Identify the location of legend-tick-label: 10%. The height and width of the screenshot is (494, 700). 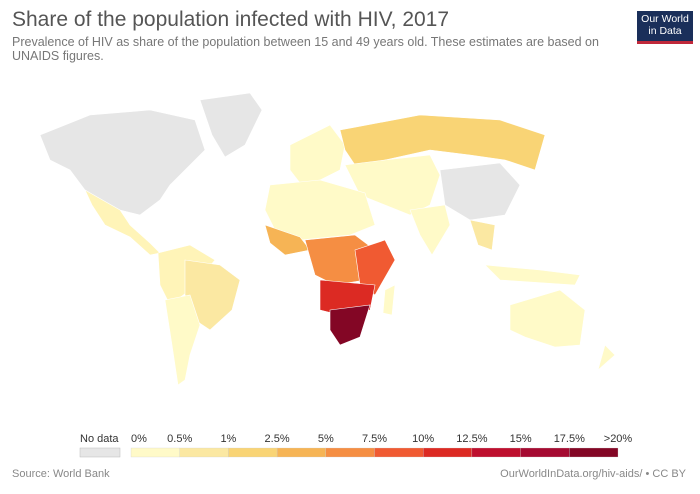
(423, 439).